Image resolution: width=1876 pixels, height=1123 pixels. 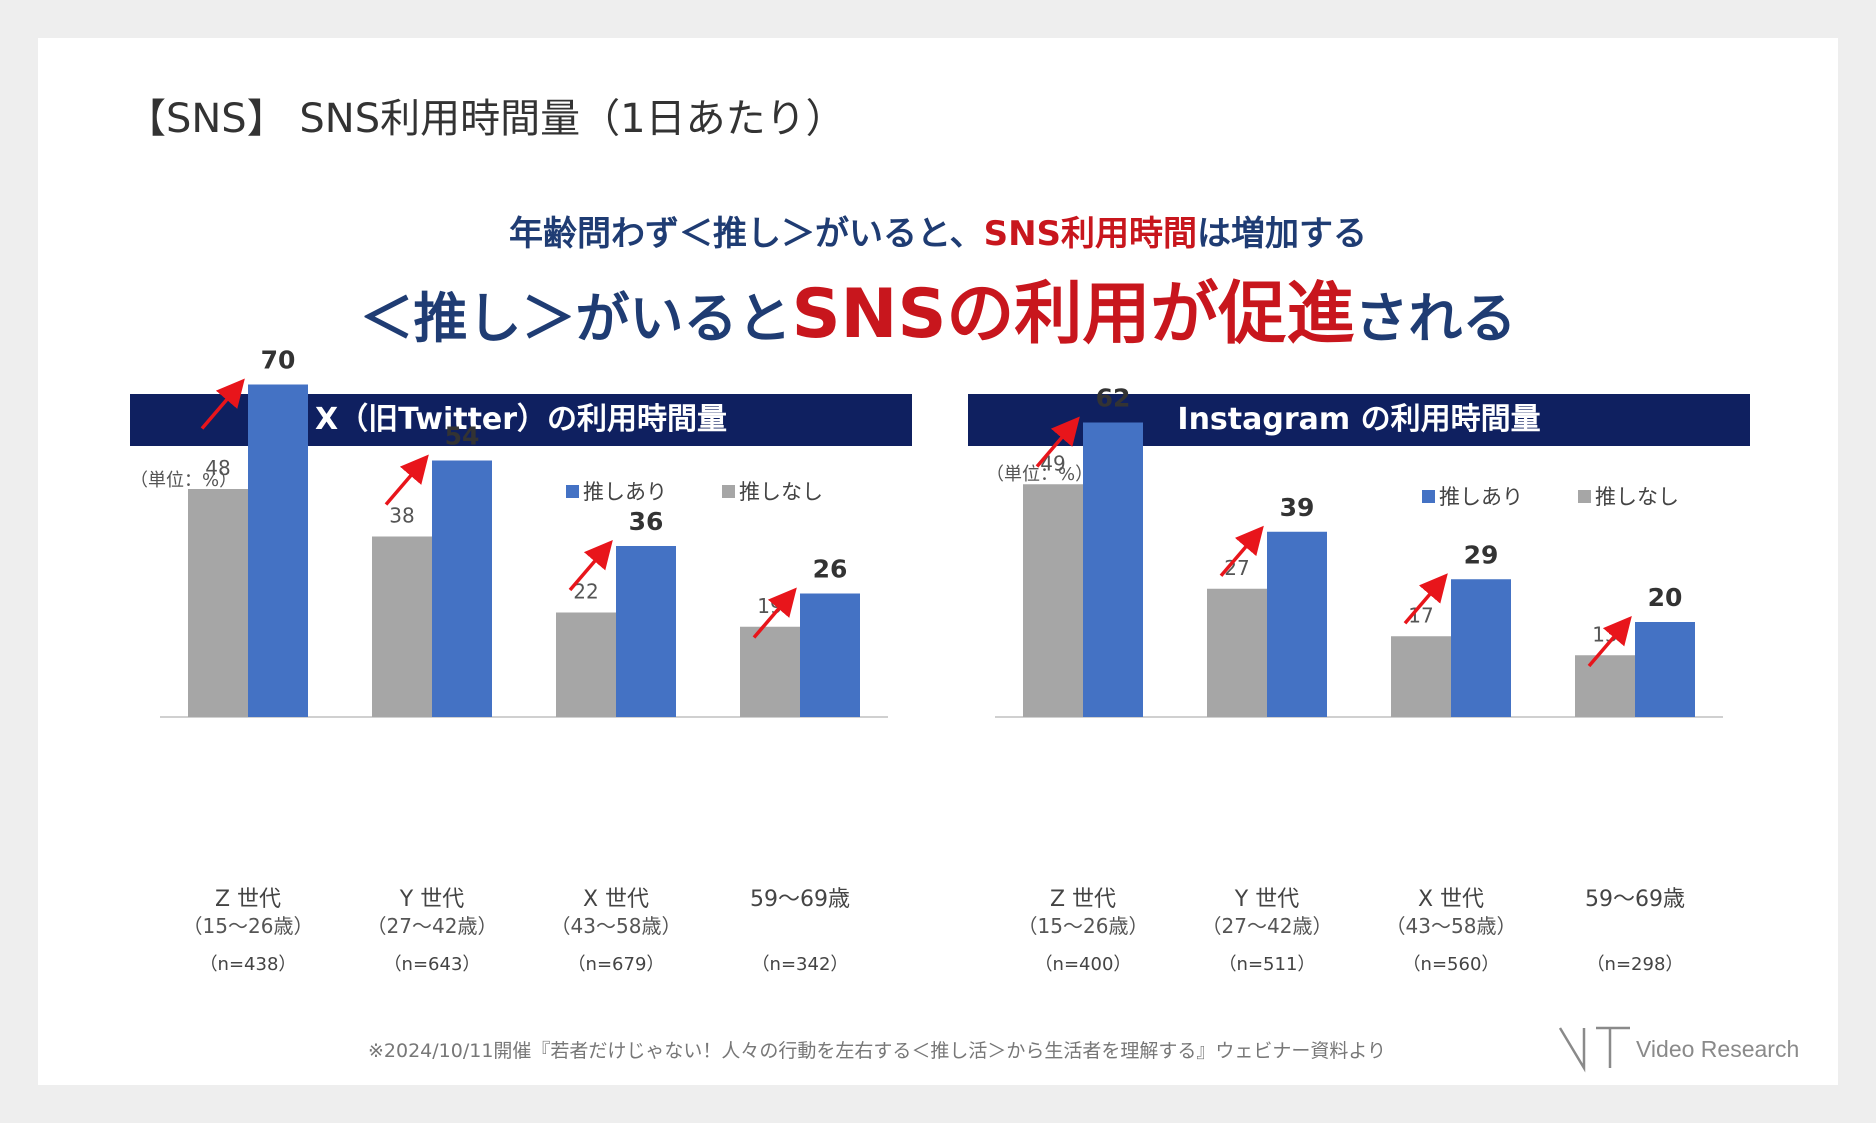 What do you see at coordinates (1297, 507) in the screenshot?
I see `data-label-with-oshi-instagram: 39` at bounding box center [1297, 507].